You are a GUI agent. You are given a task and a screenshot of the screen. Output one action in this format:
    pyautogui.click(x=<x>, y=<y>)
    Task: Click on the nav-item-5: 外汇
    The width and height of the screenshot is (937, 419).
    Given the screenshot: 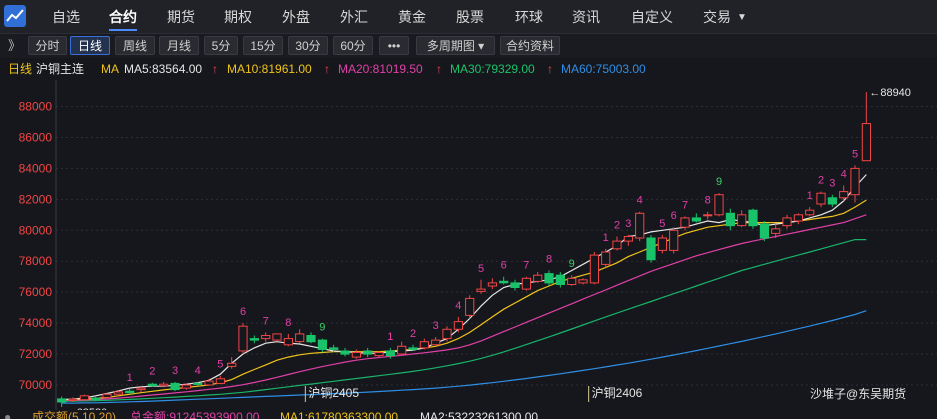 What is the action you would take?
    pyautogui.click(x=354, y=17)
    